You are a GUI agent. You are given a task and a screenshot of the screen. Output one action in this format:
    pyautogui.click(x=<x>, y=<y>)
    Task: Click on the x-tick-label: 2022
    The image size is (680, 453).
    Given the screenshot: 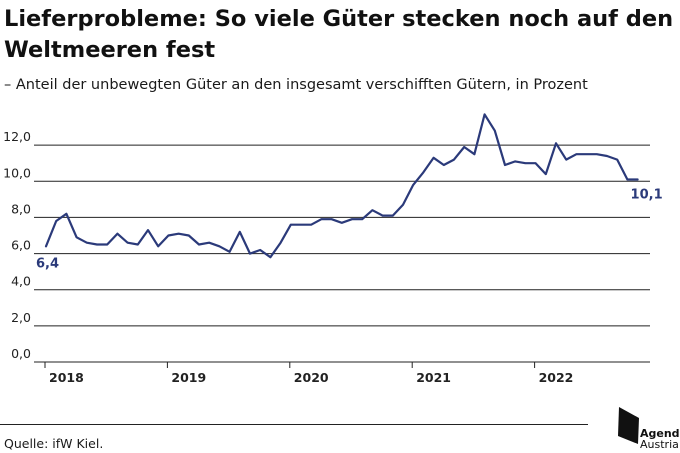 What is the action you would take?
    pyautogui.click(x=556, y=377)
    